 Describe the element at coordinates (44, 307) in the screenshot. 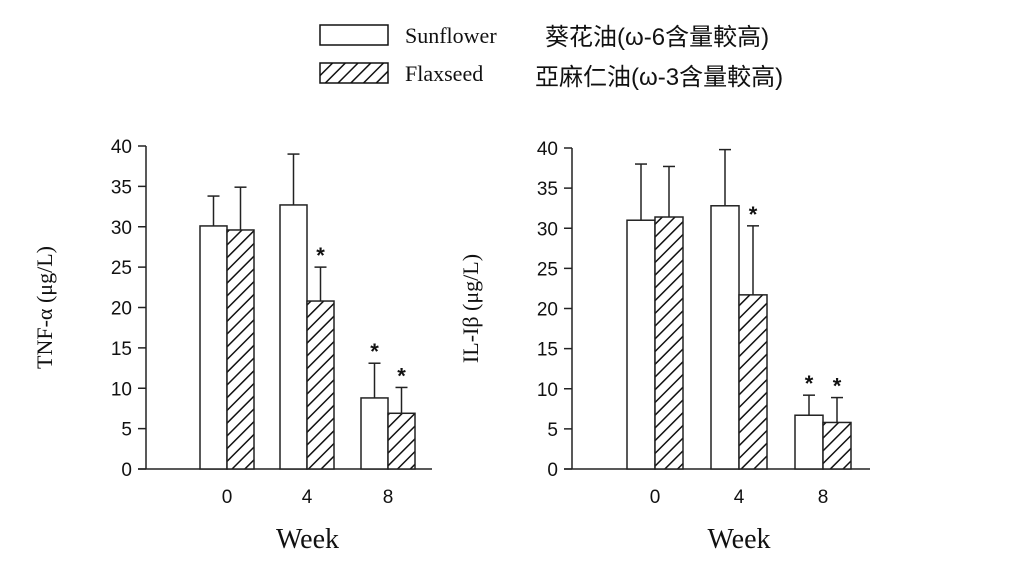

I see `y-axis-label: TNF-α (μg/L)` at that location.